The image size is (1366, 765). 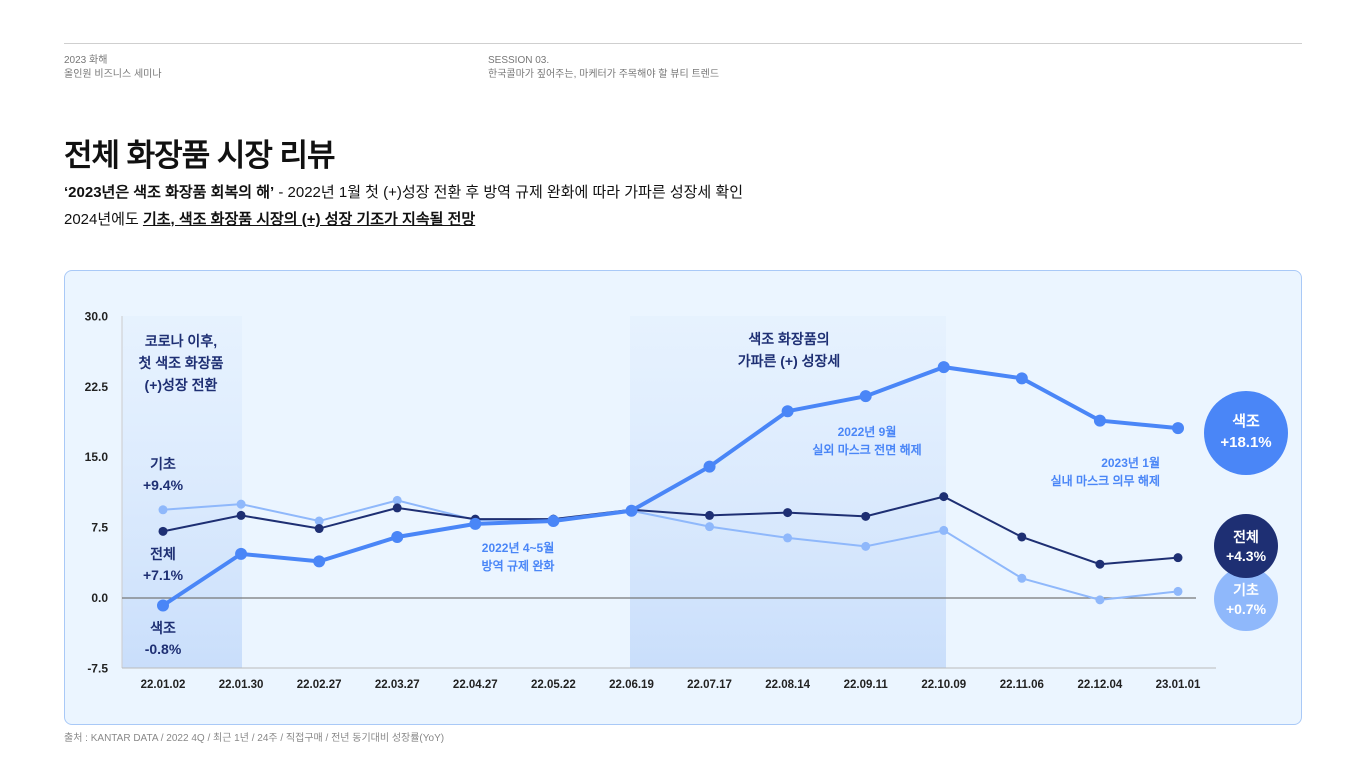 I want to click on session-title: 한국콜마가 짚어주는, 마케터가 주목해야 할 뷰티 트렌드, so click(x=604, y=74).